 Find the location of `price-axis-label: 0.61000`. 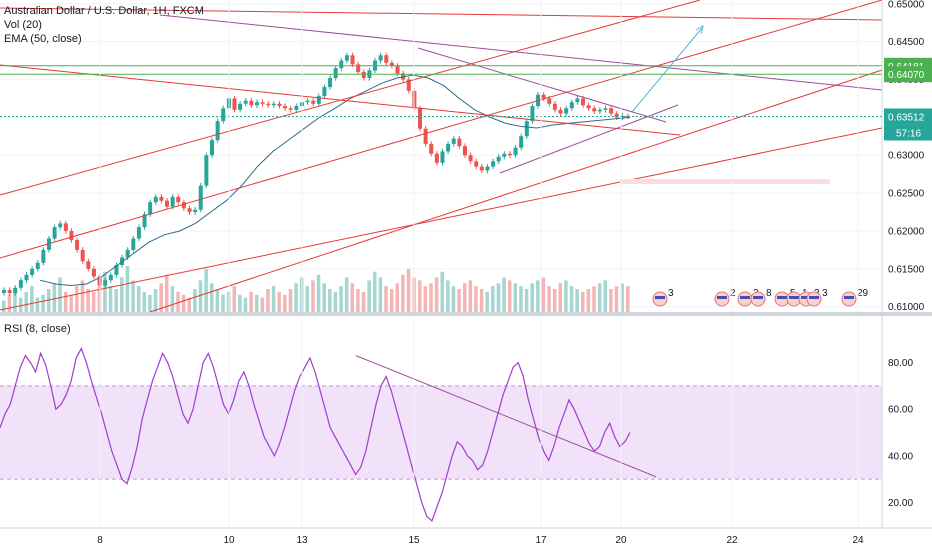

price-axis-label: 0.61000 is located at coordinates (906, 307).